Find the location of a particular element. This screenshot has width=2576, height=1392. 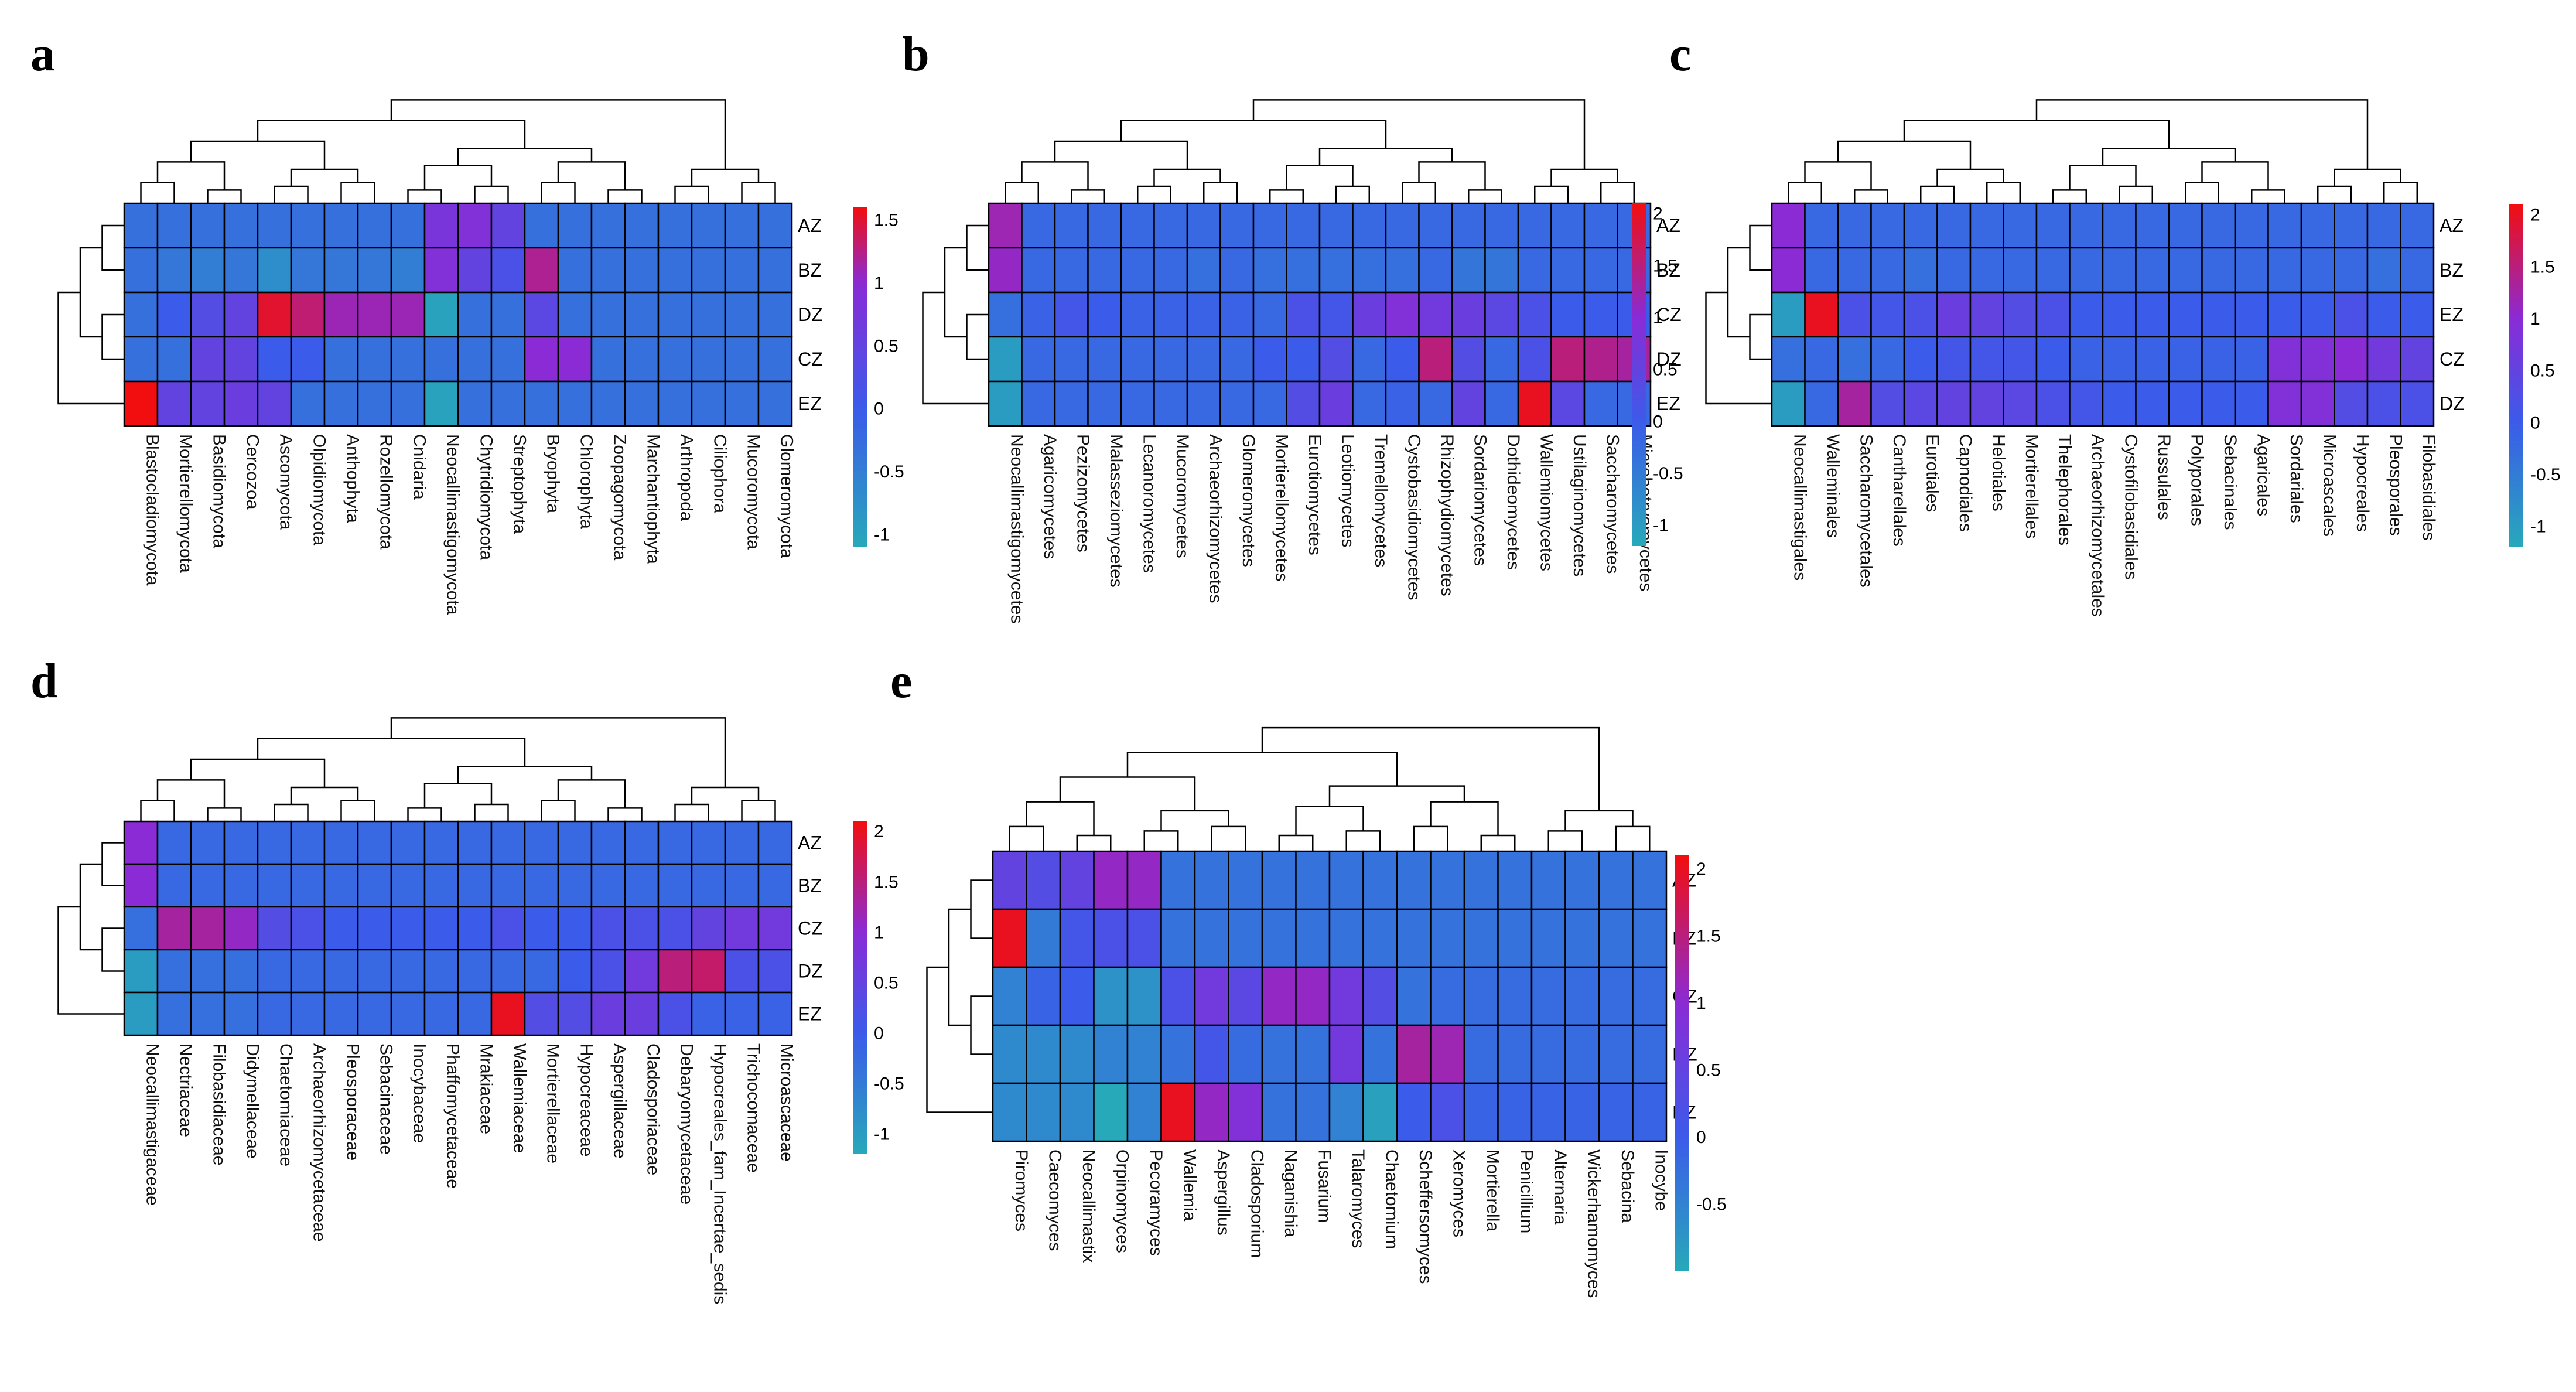

column-label: Didymellaceae is located at coordinates (253, 1101).